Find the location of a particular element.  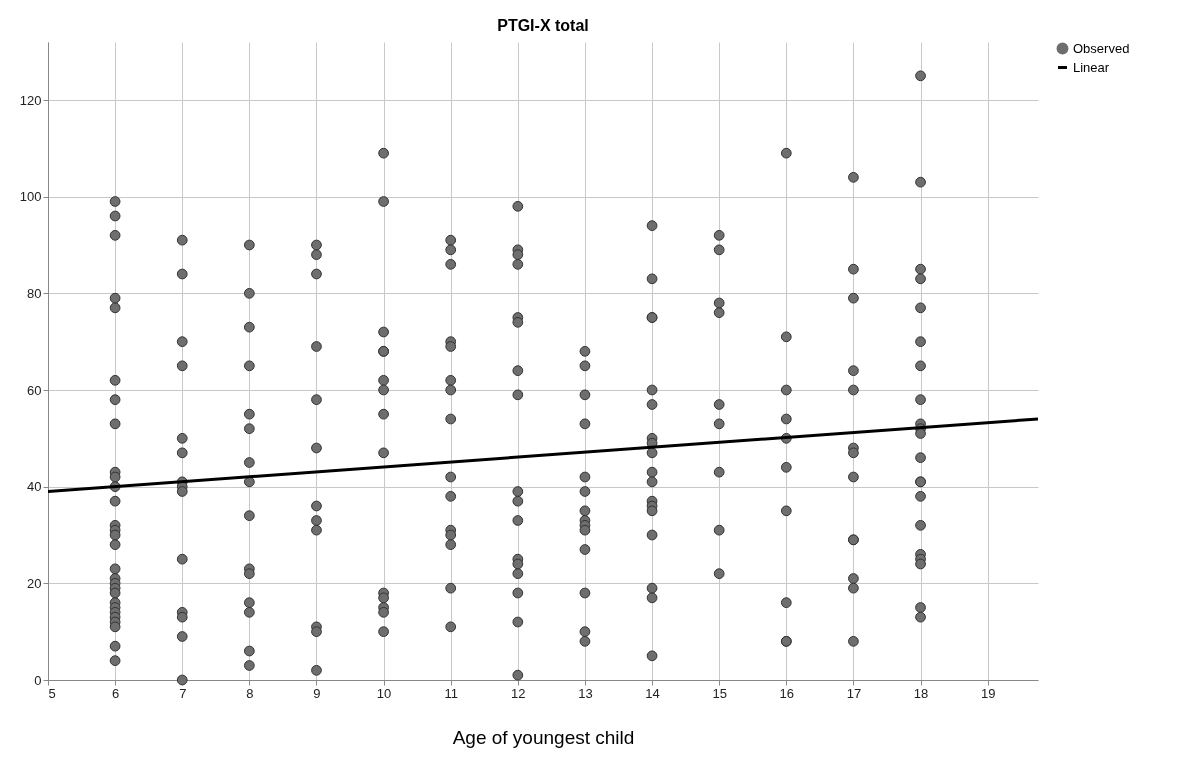

x-tick-label: 9 is located at coordinates (317, 693).